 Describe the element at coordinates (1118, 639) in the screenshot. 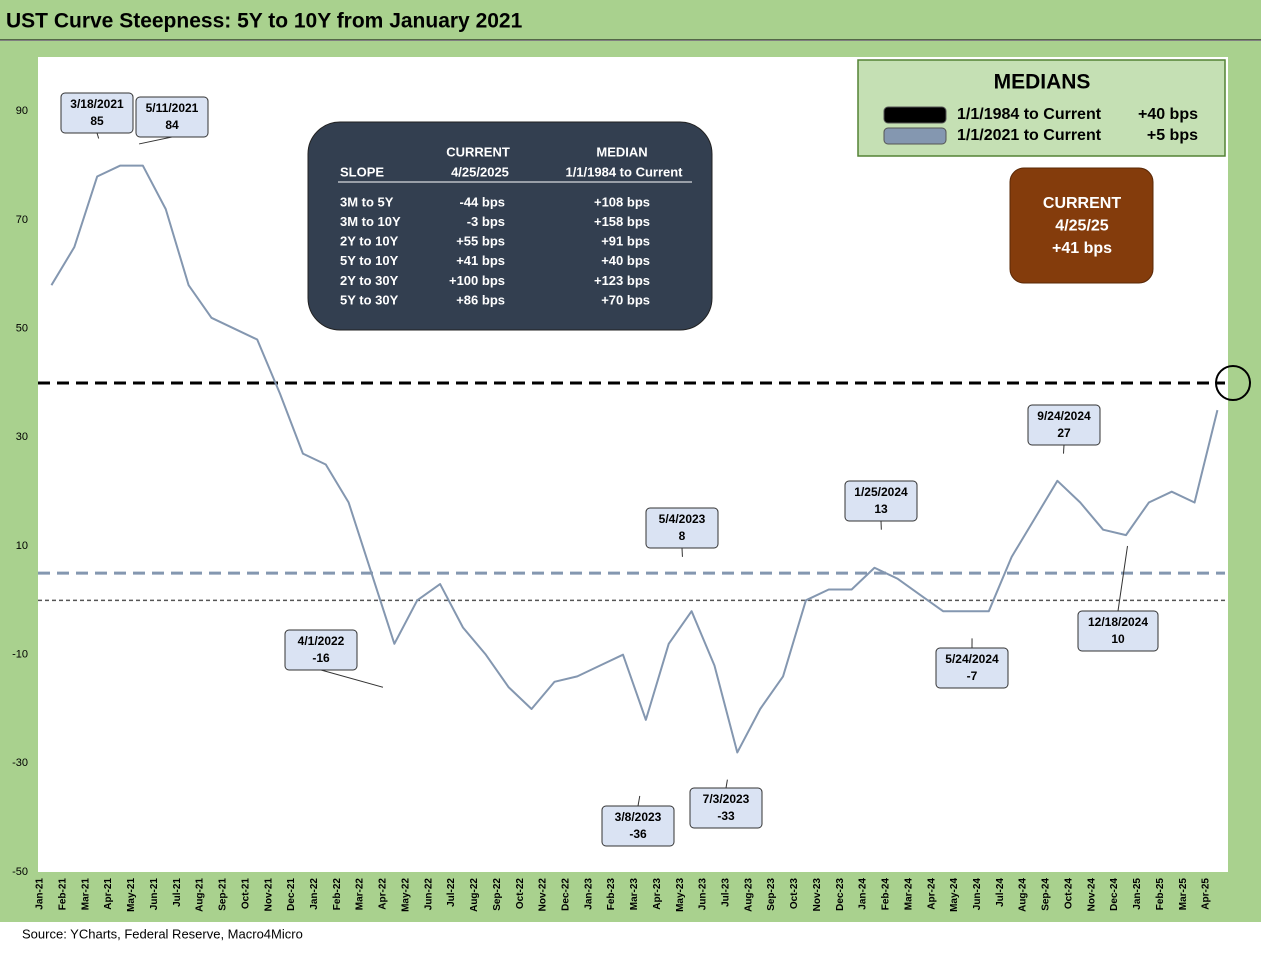

I see `annotation-value: 10` at that location.